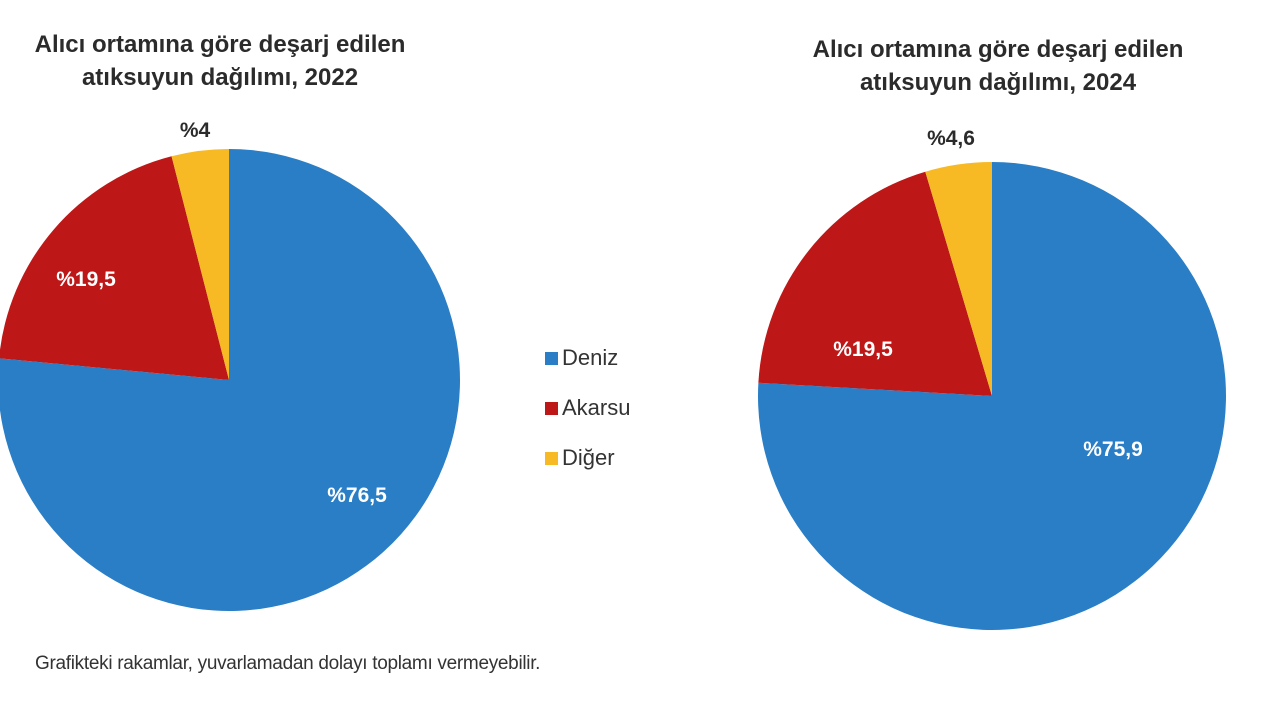 This screenshot has width=1280, height=720. I want to click on legend: Deniz Akarsu Diğer, so click(587, 408).